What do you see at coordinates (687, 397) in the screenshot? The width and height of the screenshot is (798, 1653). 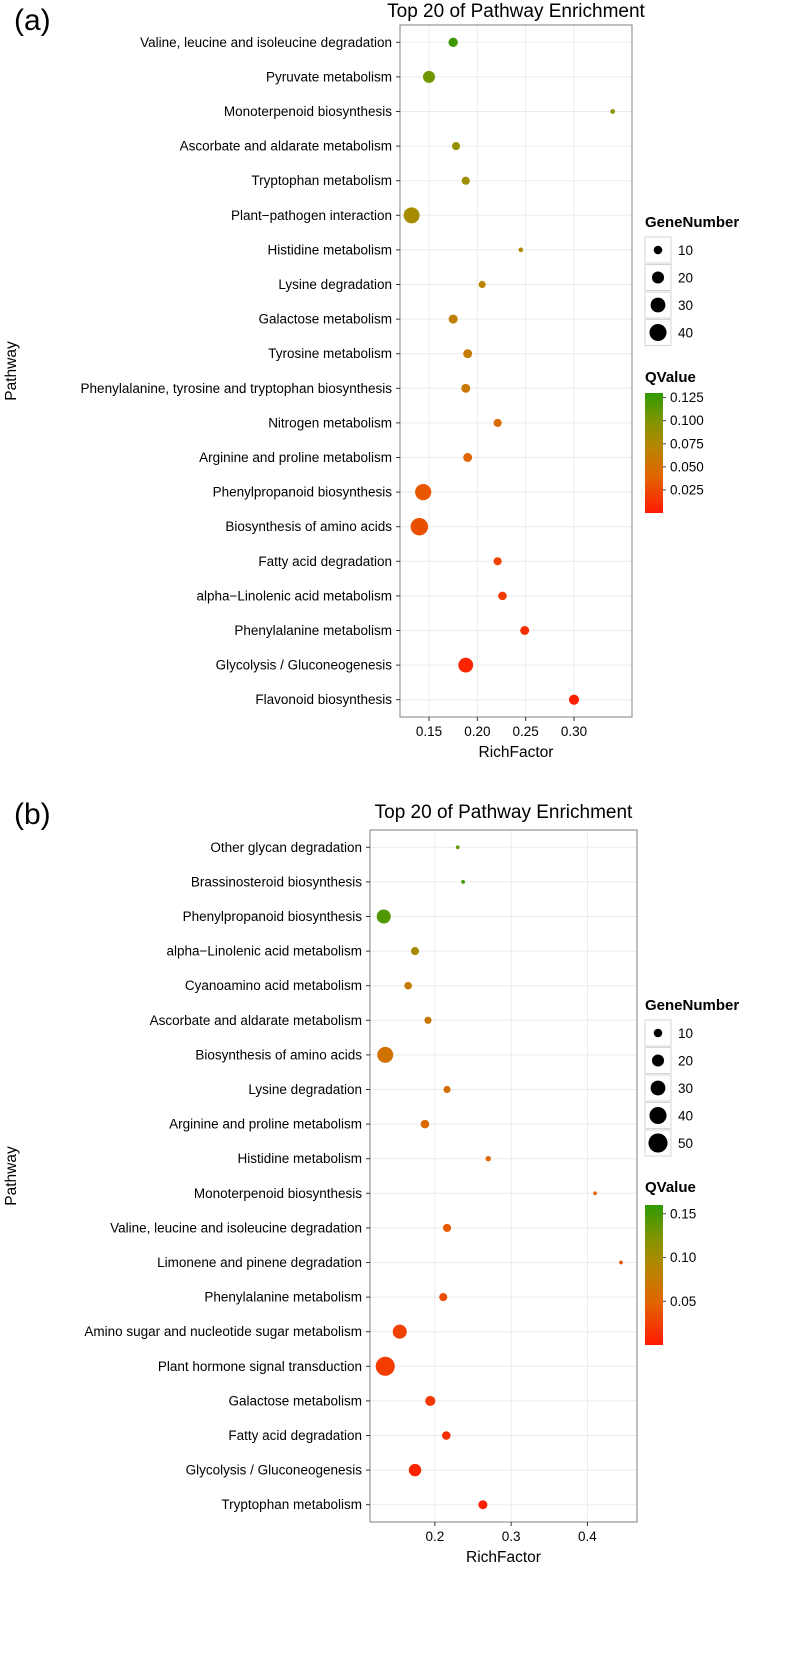 I see `colorbar-tick-label: 0.125` at bounding box center [687, 397].